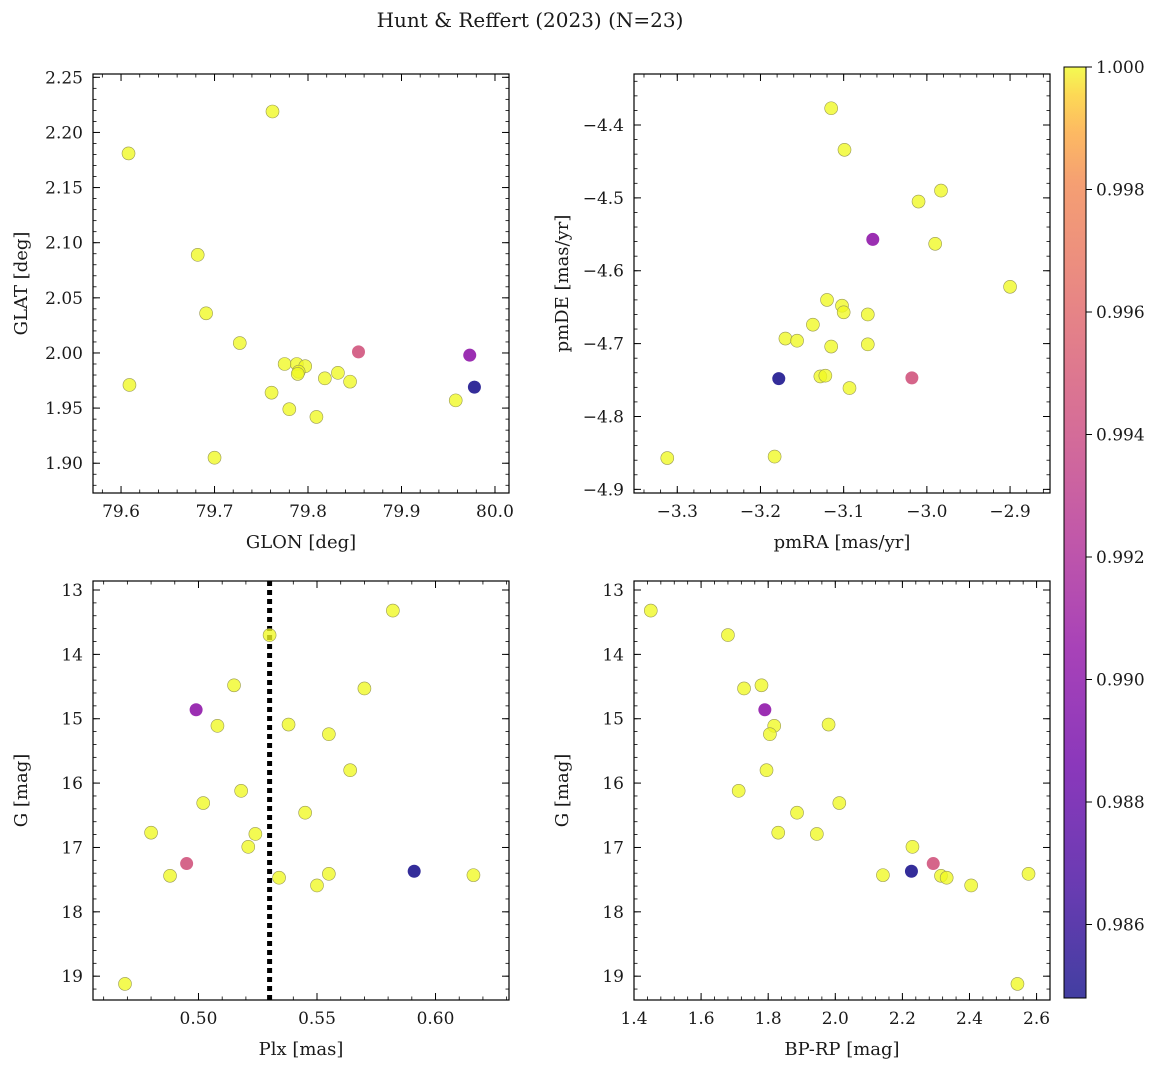 The image size is (1161, 1067). What do you see at coordinates (603, 490) in the screenshot?
I see `y-tick-label: −4.9` at bounding box center [603, 490].